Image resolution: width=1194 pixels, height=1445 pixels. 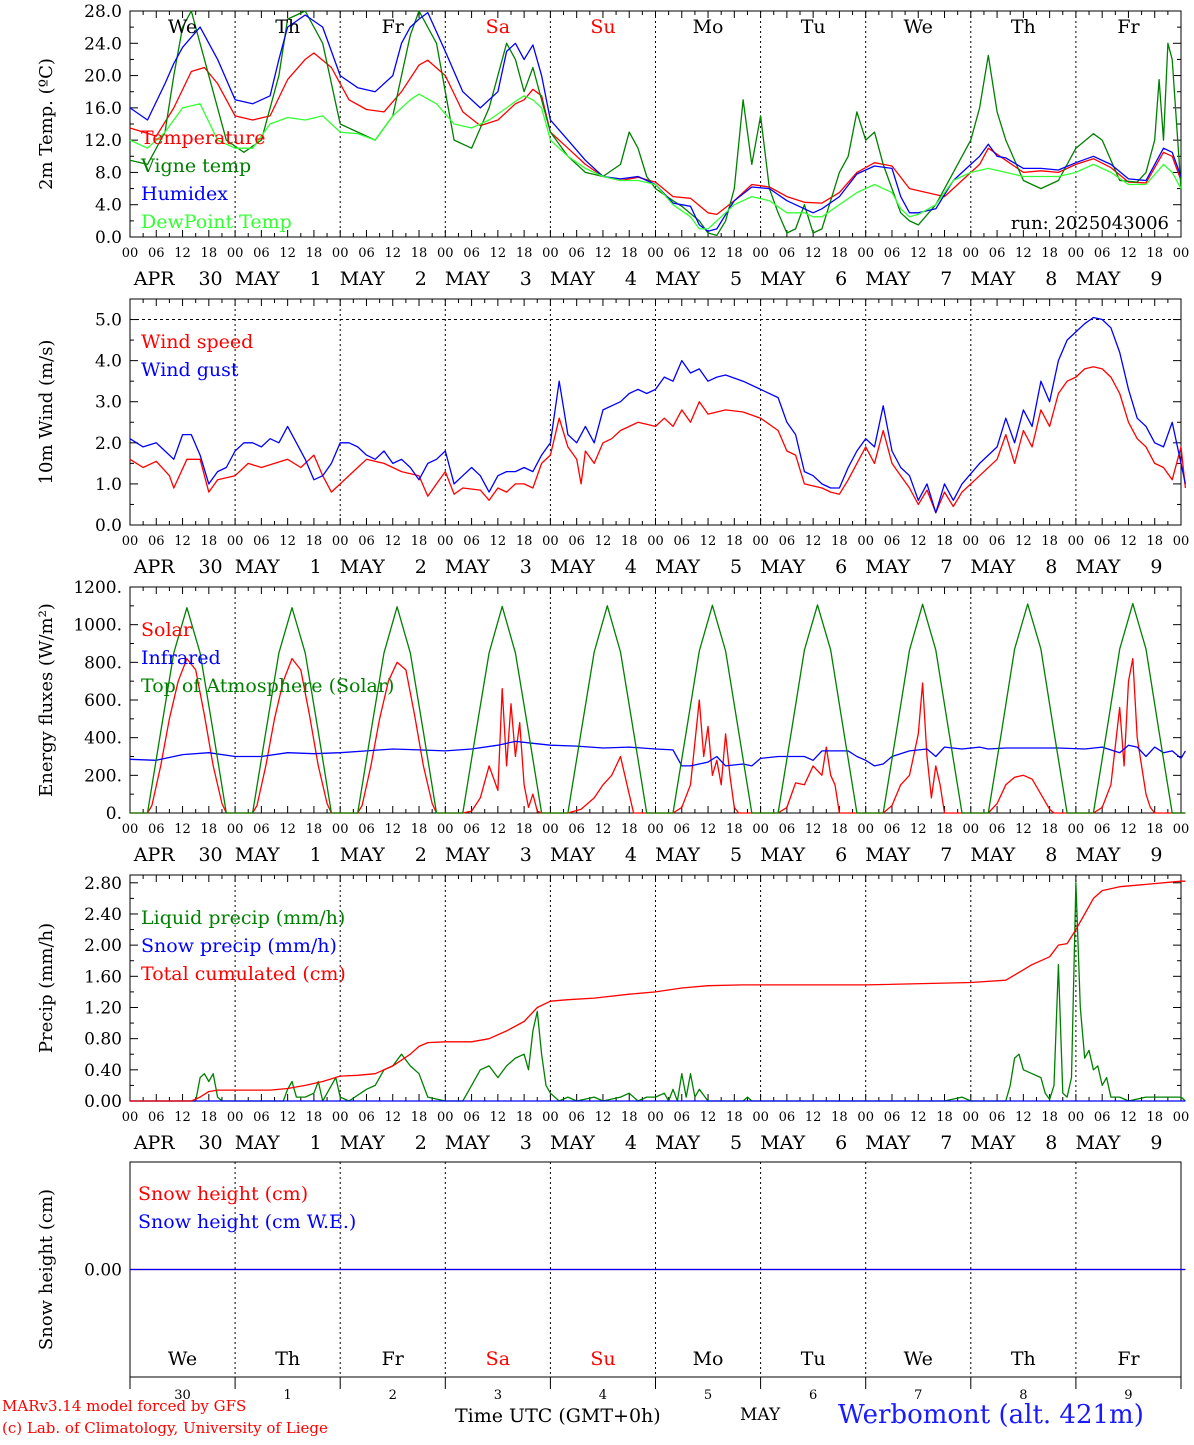 I want to click on y-tick-label: 800., so click(x=103, y=663).